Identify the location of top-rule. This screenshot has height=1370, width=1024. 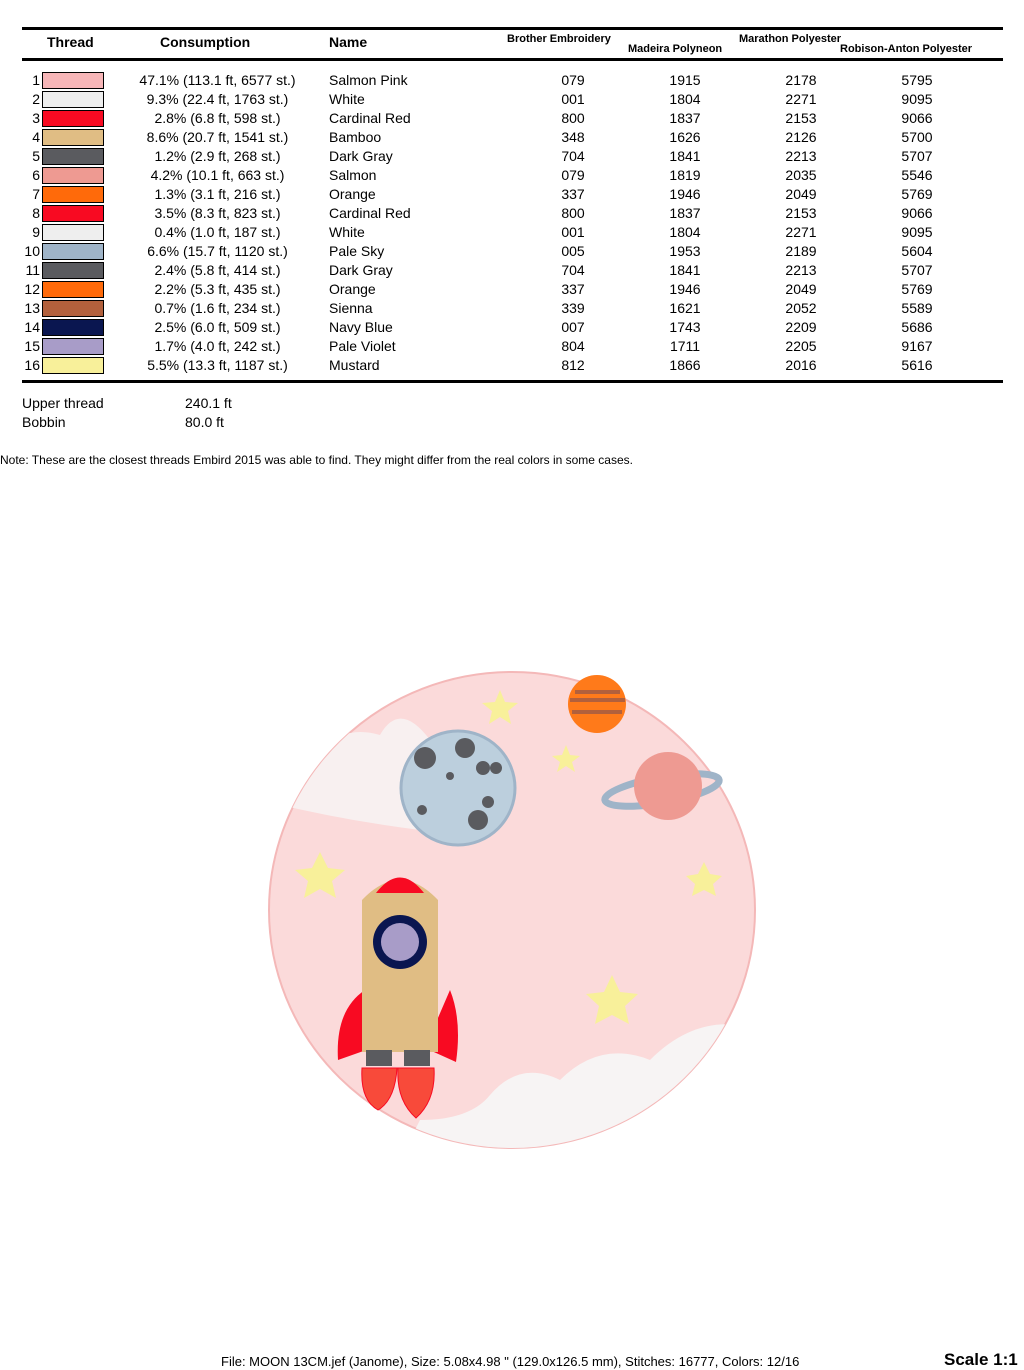
(512, 28).